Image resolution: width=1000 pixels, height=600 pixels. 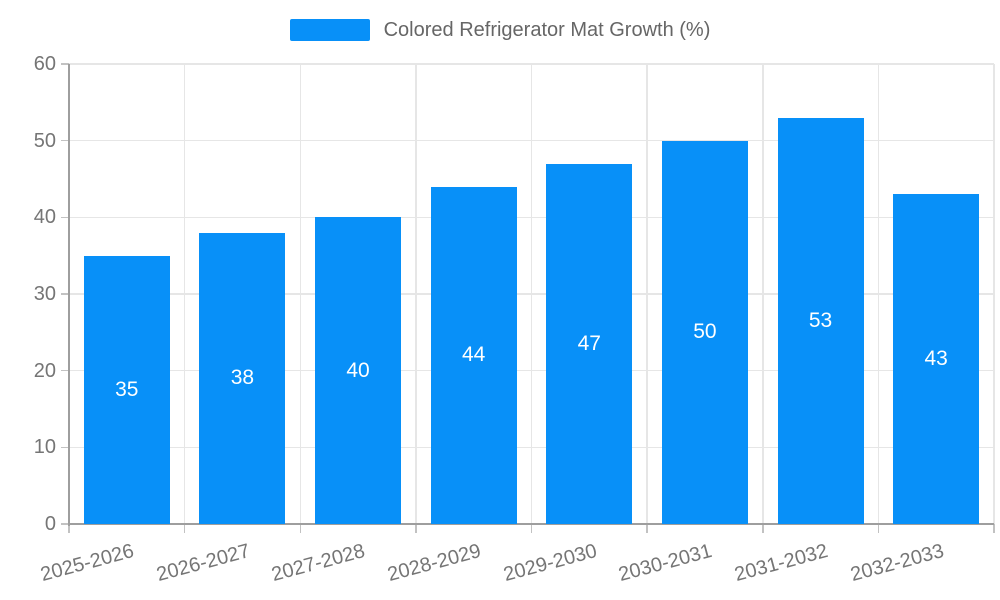 I want to click on bar-value-label: 43, so click(x=936, y=359).